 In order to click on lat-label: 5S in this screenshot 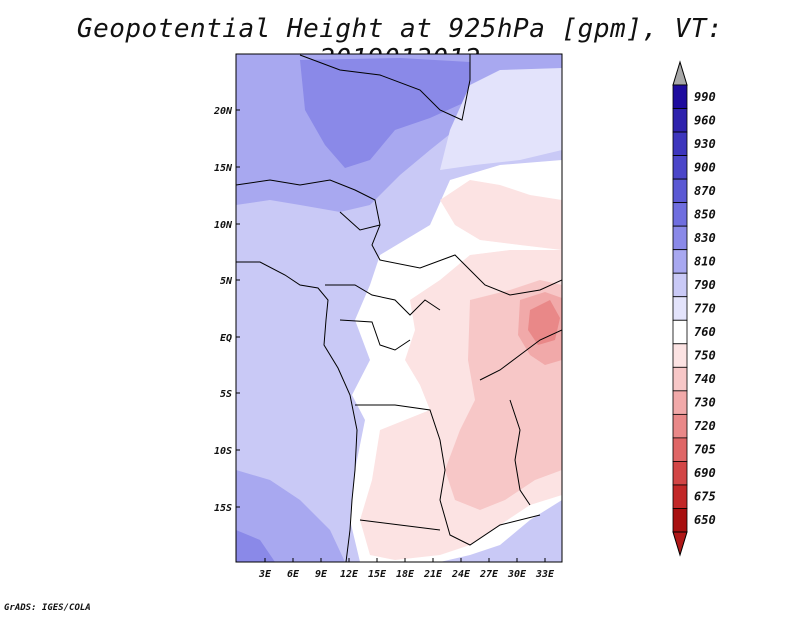, I will do `click(226, 394)`.